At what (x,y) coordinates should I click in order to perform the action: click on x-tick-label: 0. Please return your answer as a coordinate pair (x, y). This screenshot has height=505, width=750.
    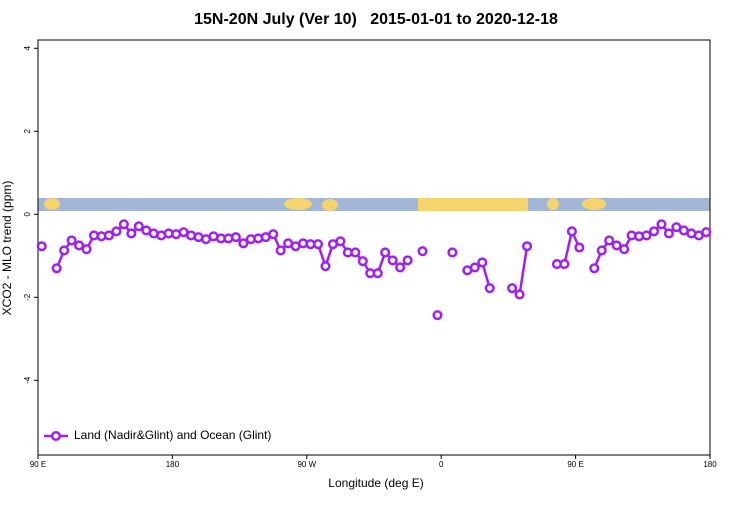
    Looking at the image, I should click on (441, 464).